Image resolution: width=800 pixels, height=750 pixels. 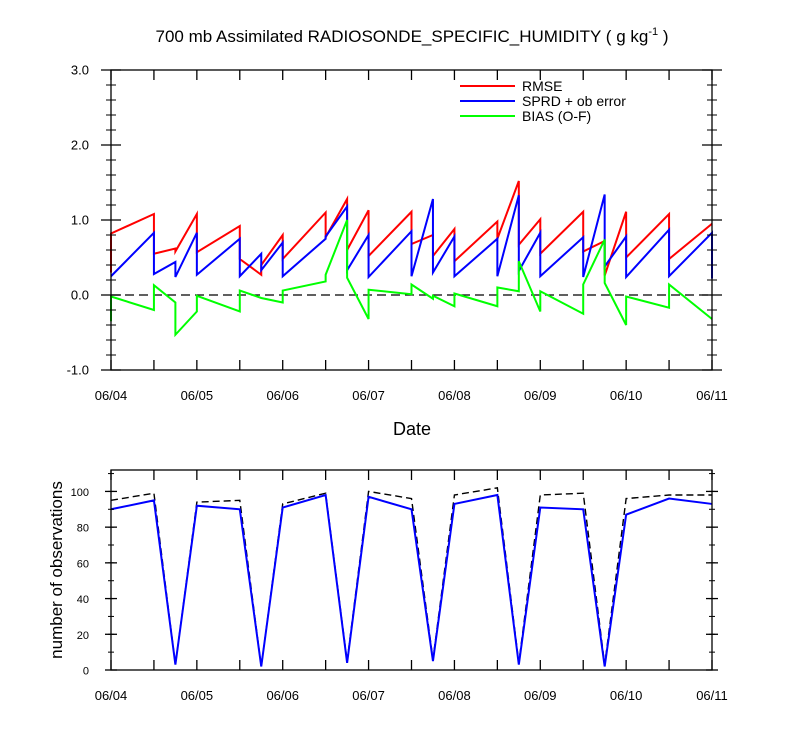 I want to click on y-axis-label-observations: number of observations, so click(x=56, y=570).